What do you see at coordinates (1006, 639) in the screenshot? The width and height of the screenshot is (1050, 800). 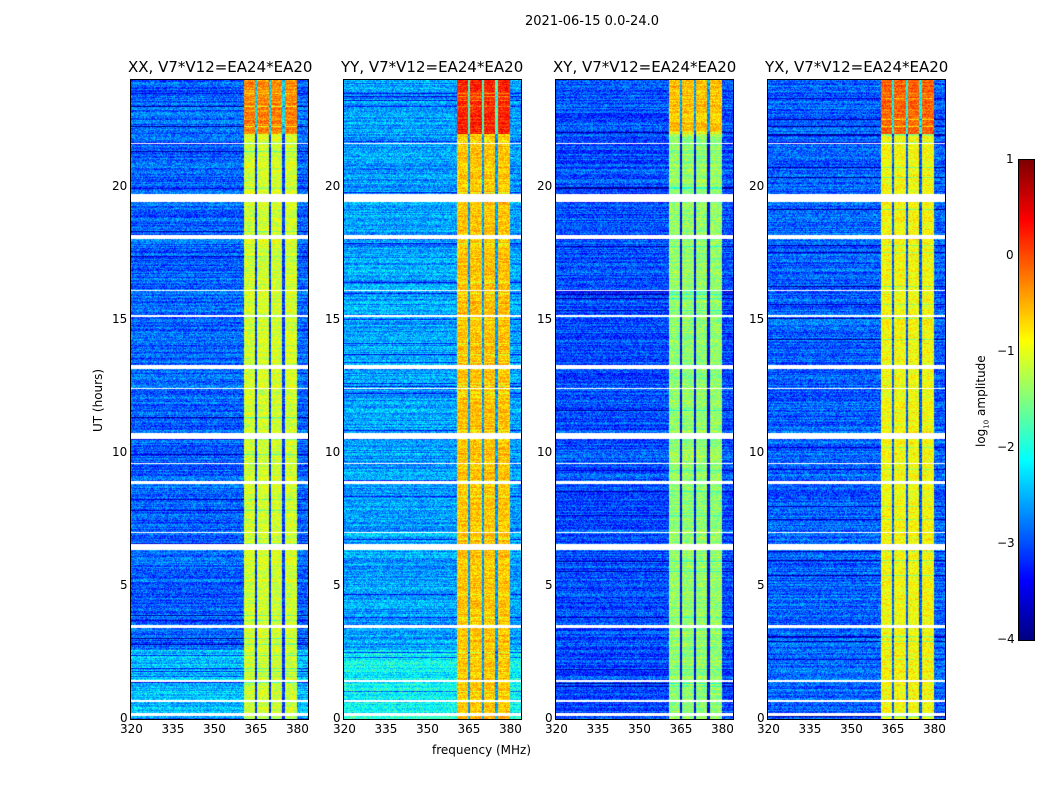 I see `colorbar-tick-label: −4` at bounding box center [1006, 639].